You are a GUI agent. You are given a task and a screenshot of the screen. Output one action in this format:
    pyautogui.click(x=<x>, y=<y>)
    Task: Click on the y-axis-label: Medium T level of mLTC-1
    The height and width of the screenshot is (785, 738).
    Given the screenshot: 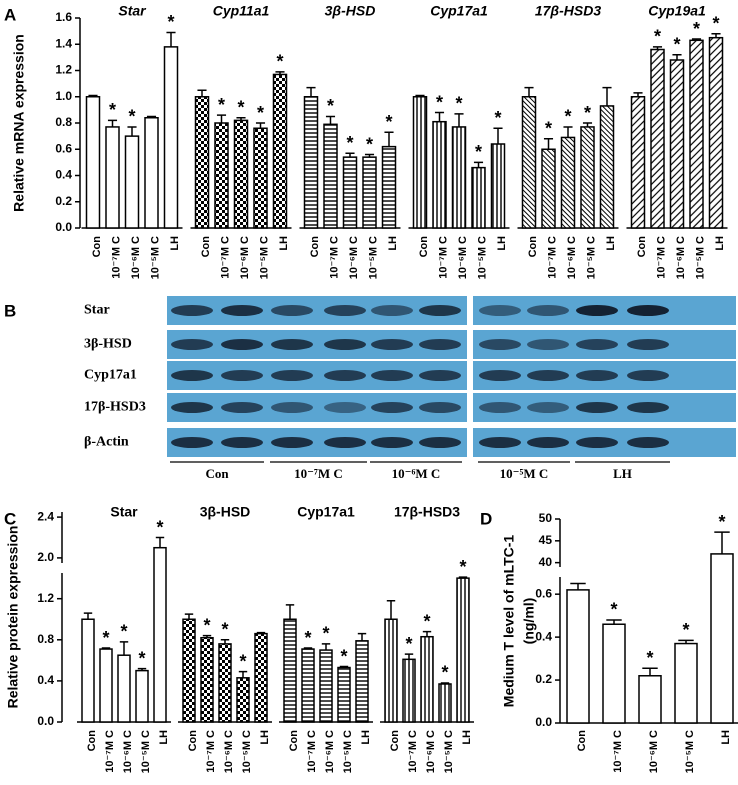 What is the action you would take?
    pyautogui.click(x=509, y=621)
    